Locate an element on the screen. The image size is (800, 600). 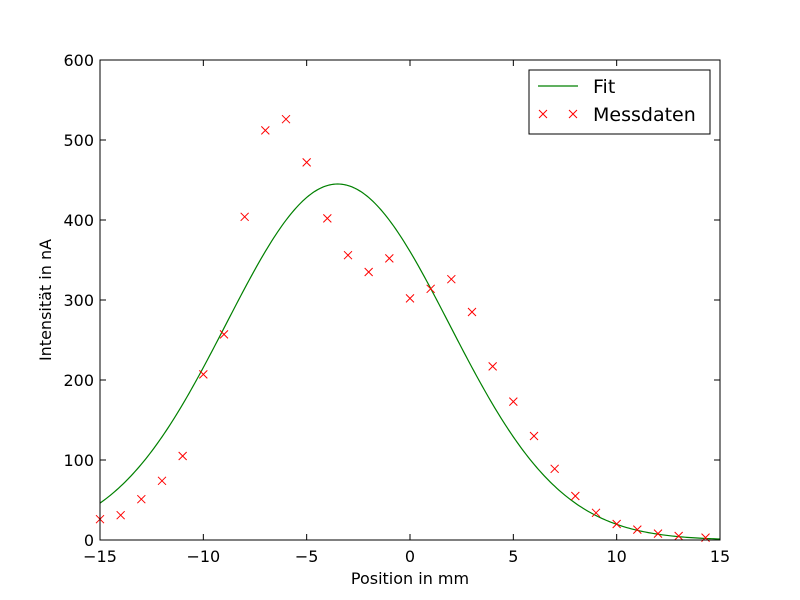
legend-fit-label: Fit is located at coordinates (604, 87).